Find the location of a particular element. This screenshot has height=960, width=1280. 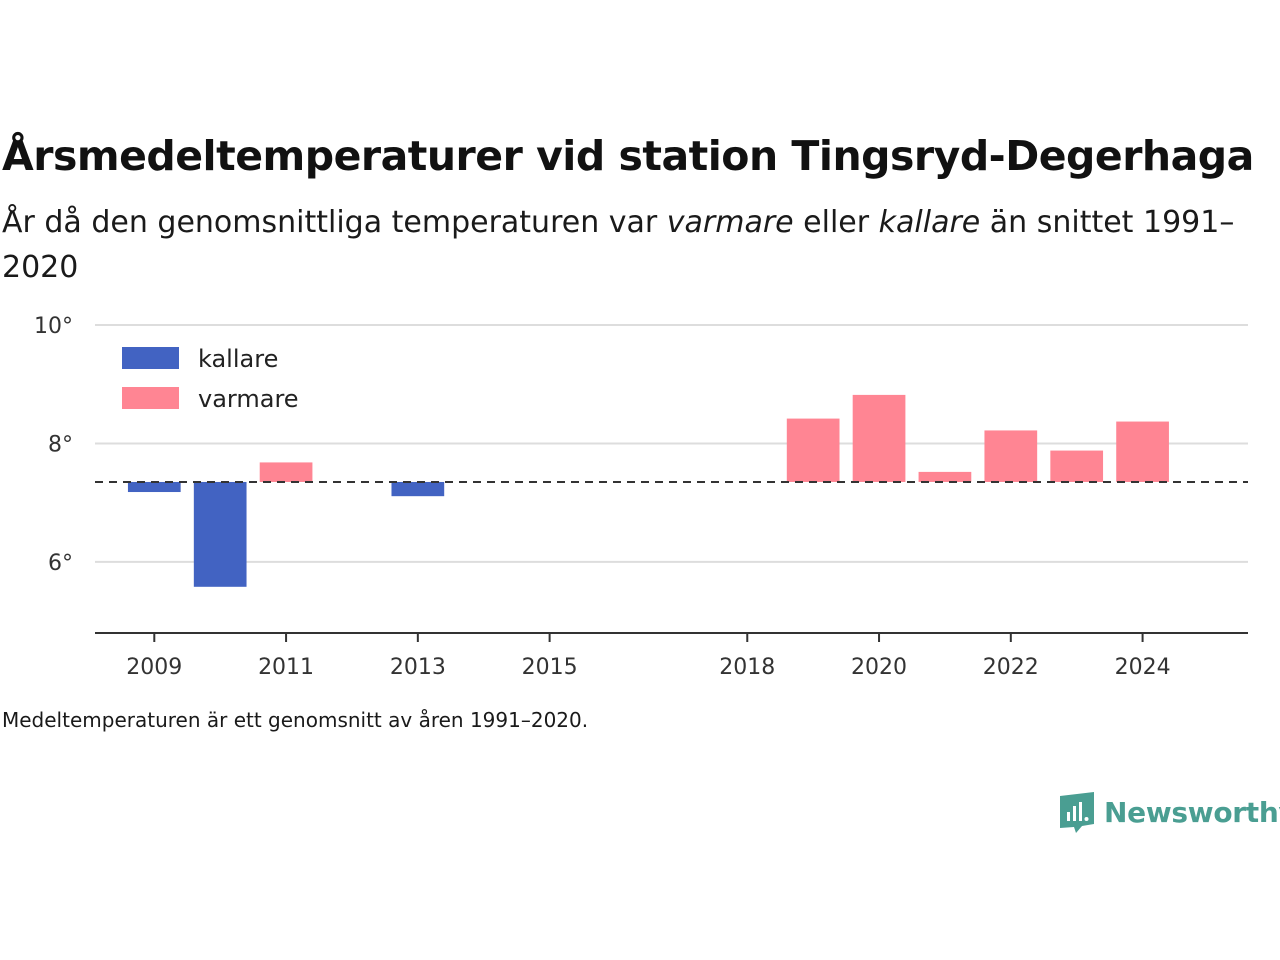

legend-swatch-kallare is located at coordinates (150, 358).